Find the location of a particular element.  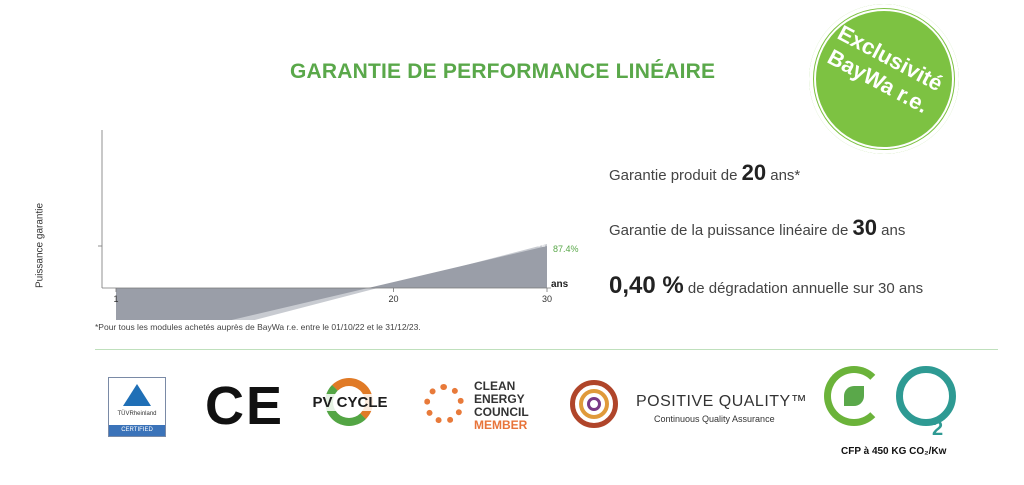

area-guaranteed-power is located at coordinates (331, 283).